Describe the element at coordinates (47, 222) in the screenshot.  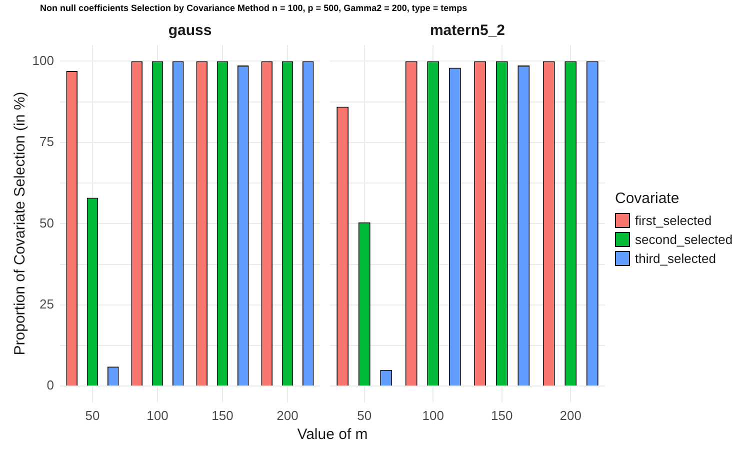
I see `y-tick-label: 50` at that location.